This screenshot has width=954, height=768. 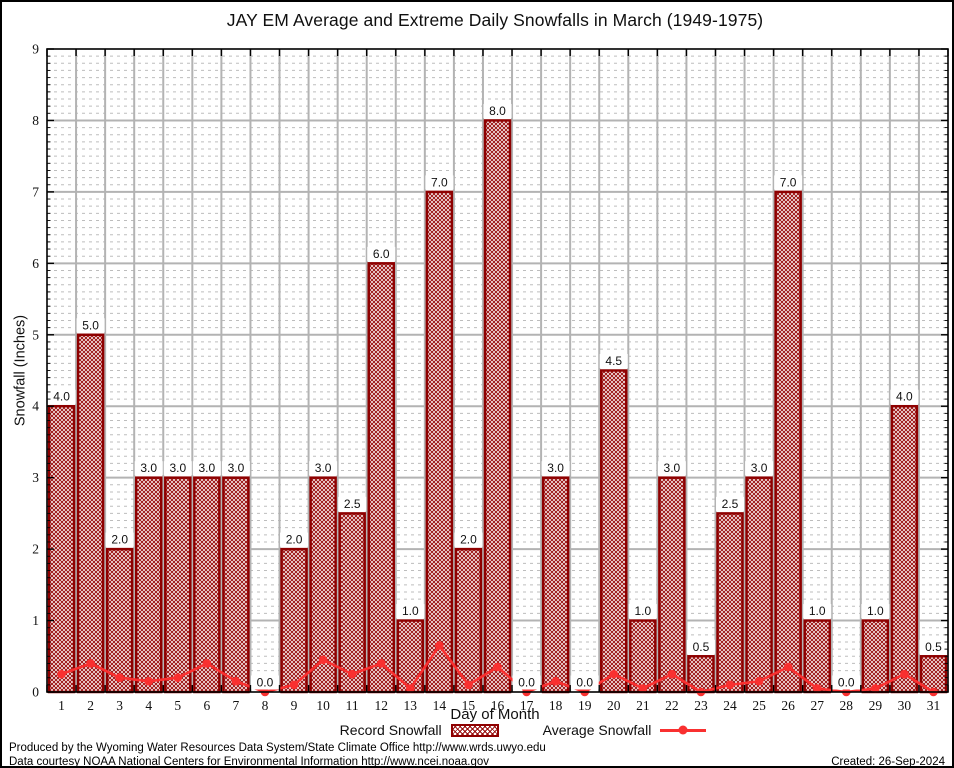 I want to click on x-axis-label: Day of Month, so click(x=495, y=714).